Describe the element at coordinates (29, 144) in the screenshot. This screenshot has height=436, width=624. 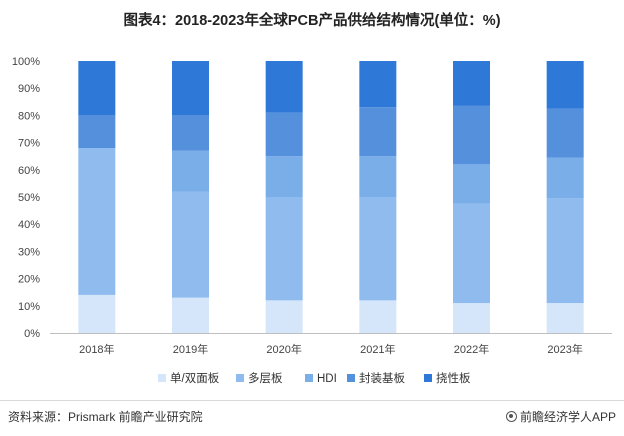
I see `y-tick-label: 70%` at that location.